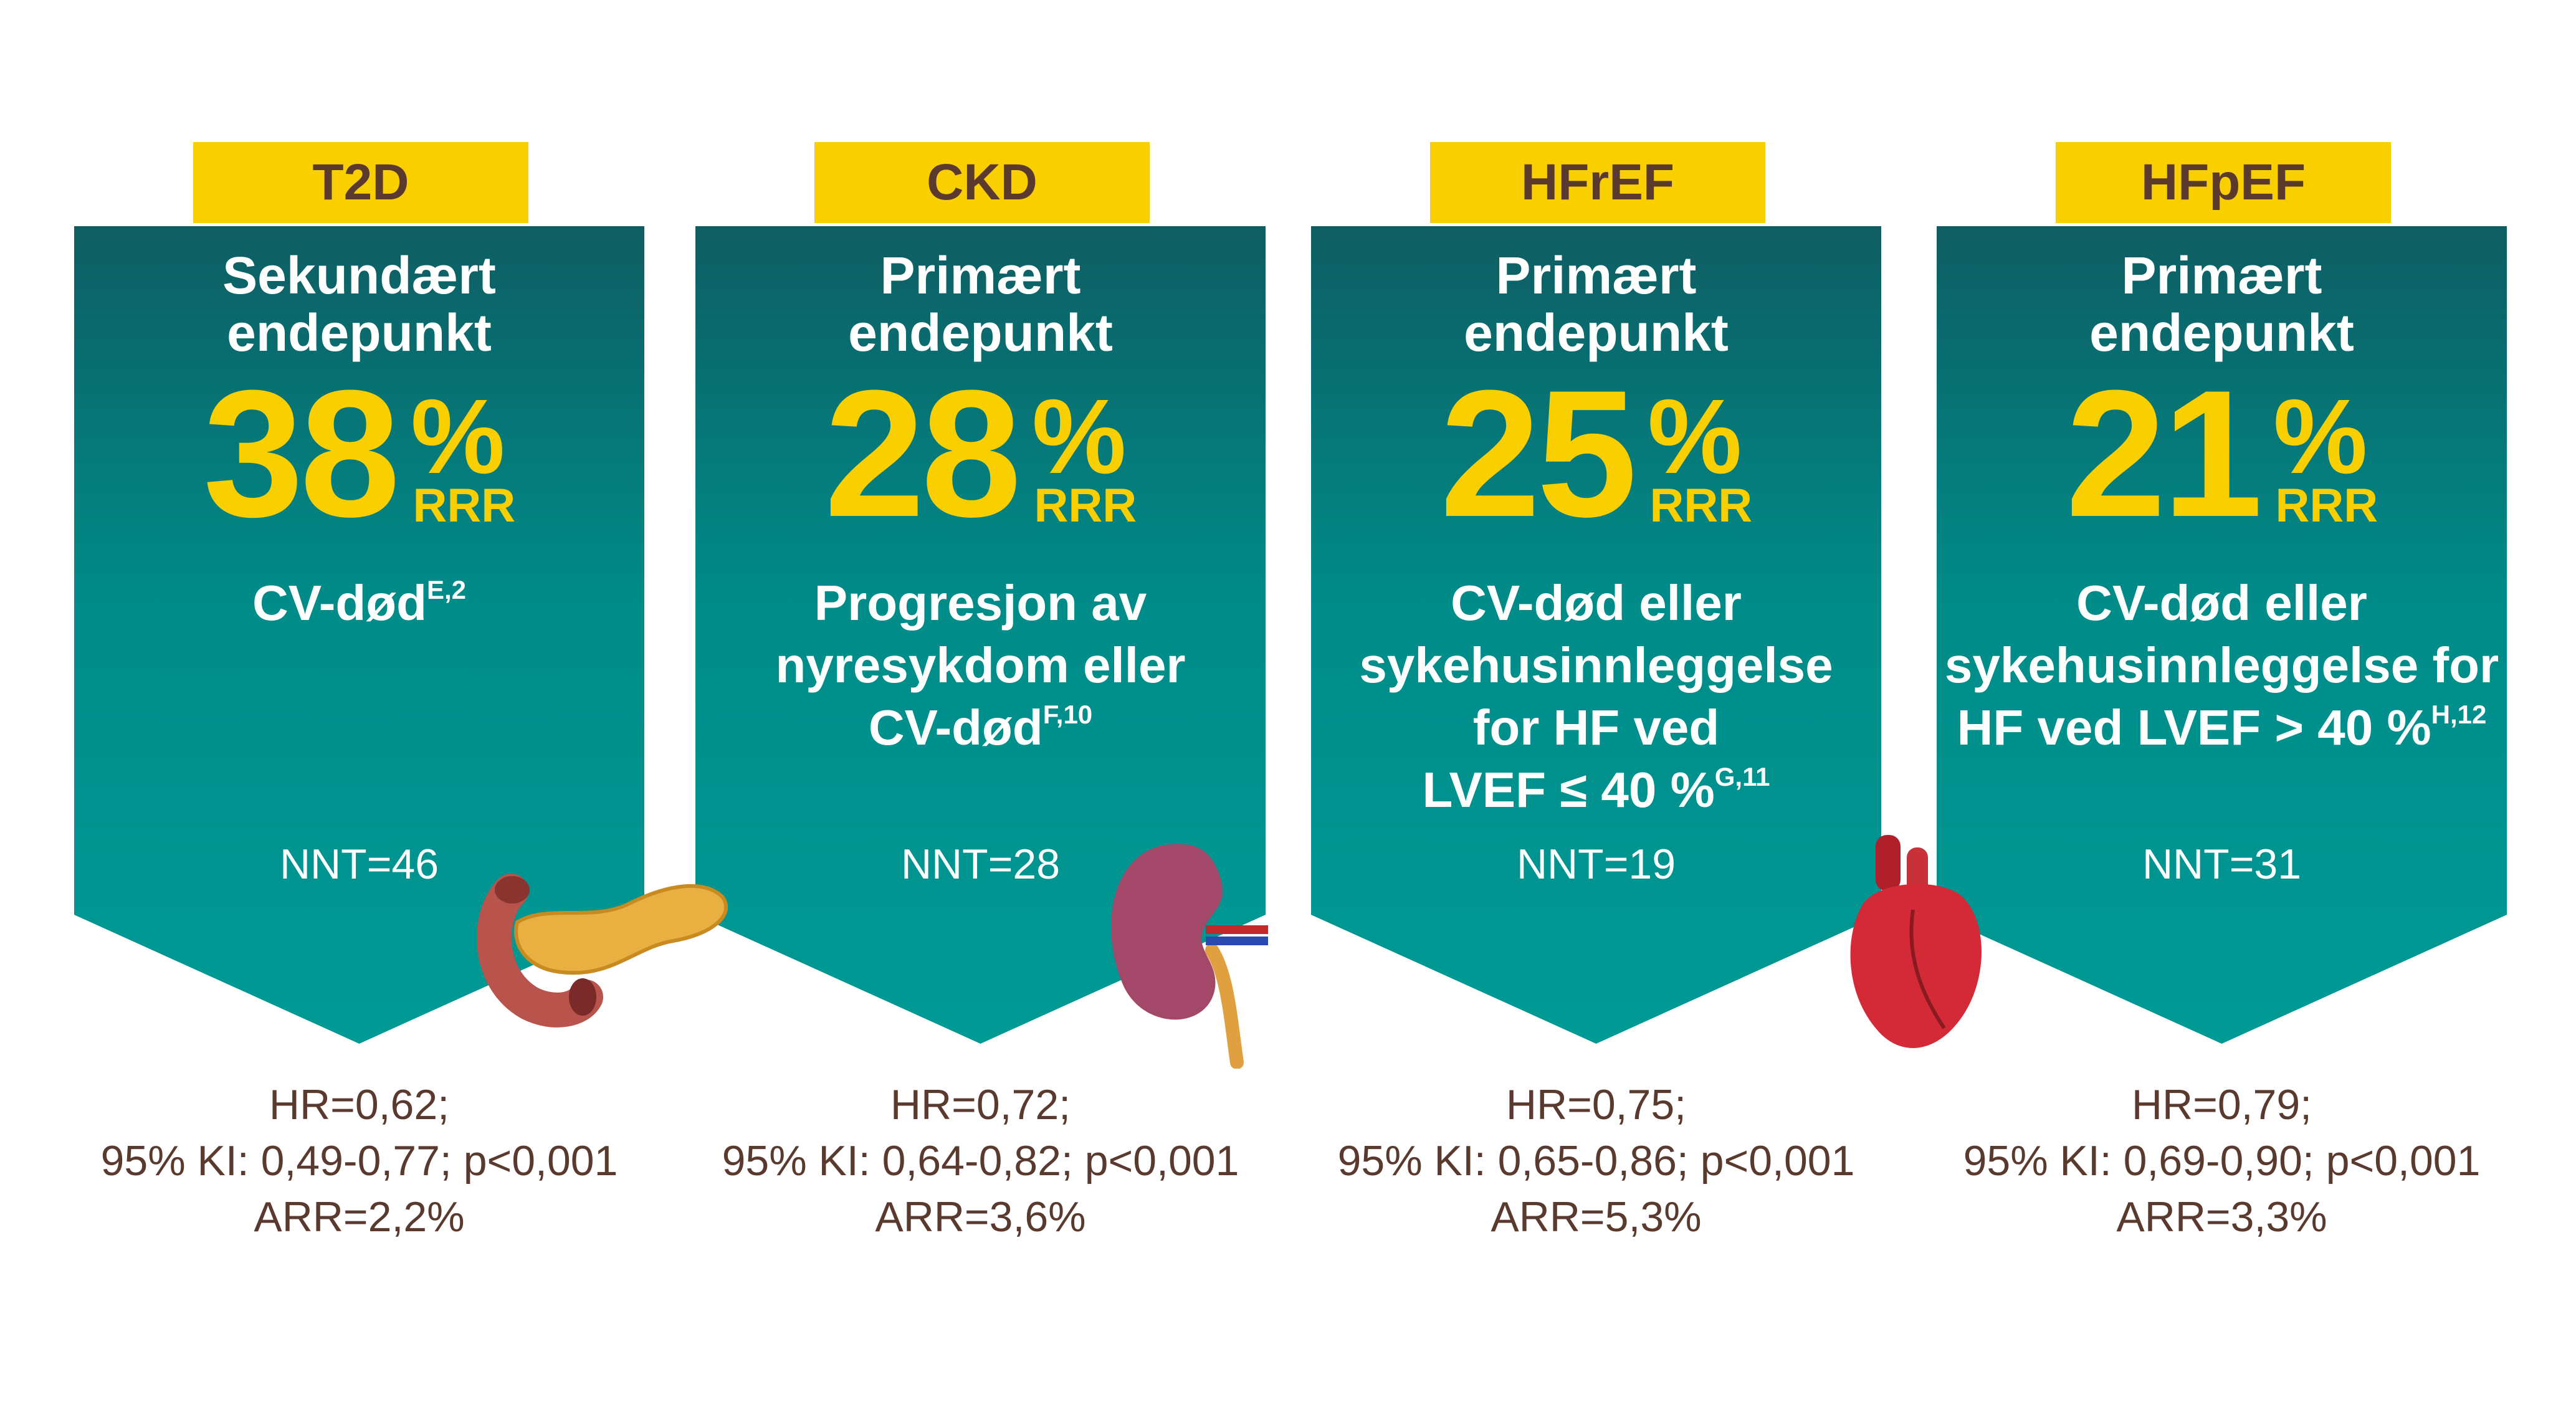 This screenshot has width=2576, height=1402. What do you see at coordinates (981, 864) in the screenshot?
I see `nnt: NNT=28` at bounding box center [981, 864].